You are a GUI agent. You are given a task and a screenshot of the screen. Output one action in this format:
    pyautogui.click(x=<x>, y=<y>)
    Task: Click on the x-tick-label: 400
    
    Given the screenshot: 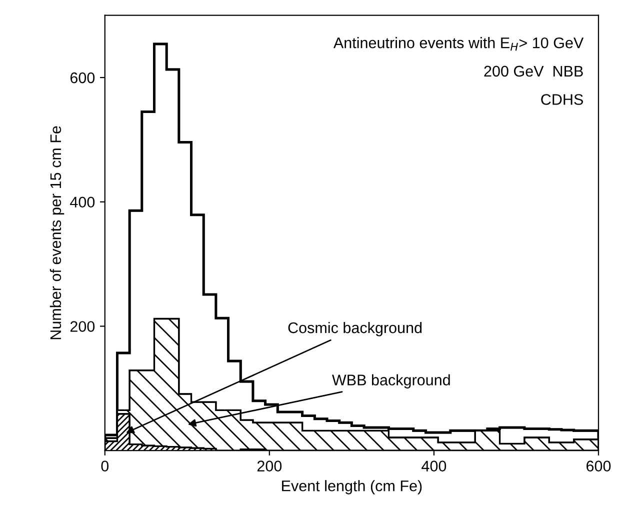 What is the action you would take?
    pyautogui.click(x=434, y=466)
    